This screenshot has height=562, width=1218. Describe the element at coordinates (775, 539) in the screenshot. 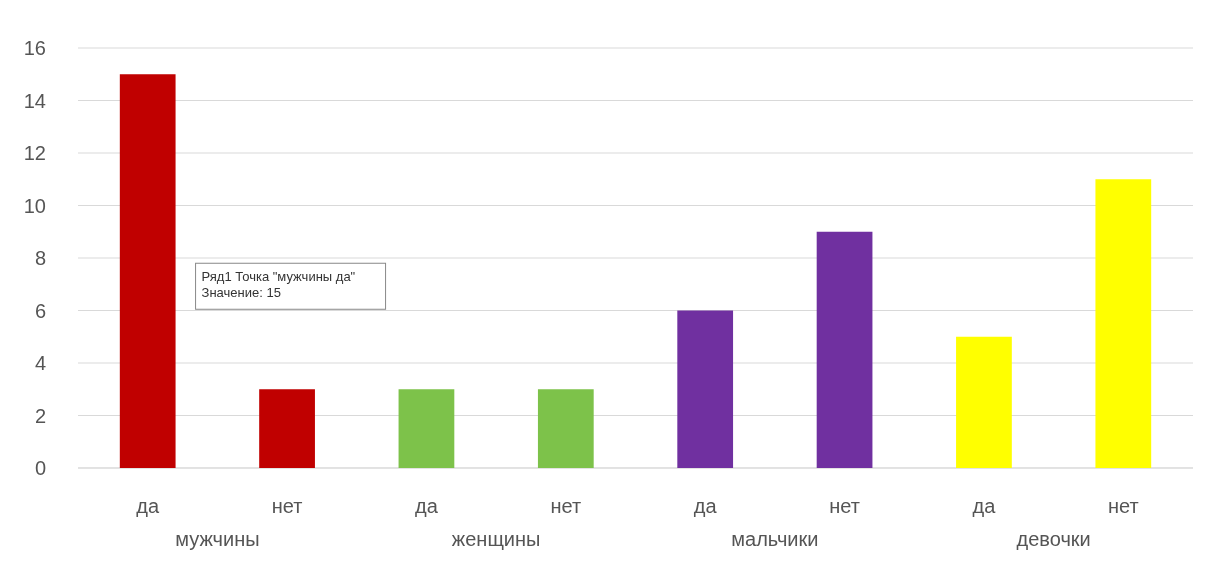

I see `text: мальчики` at that location.